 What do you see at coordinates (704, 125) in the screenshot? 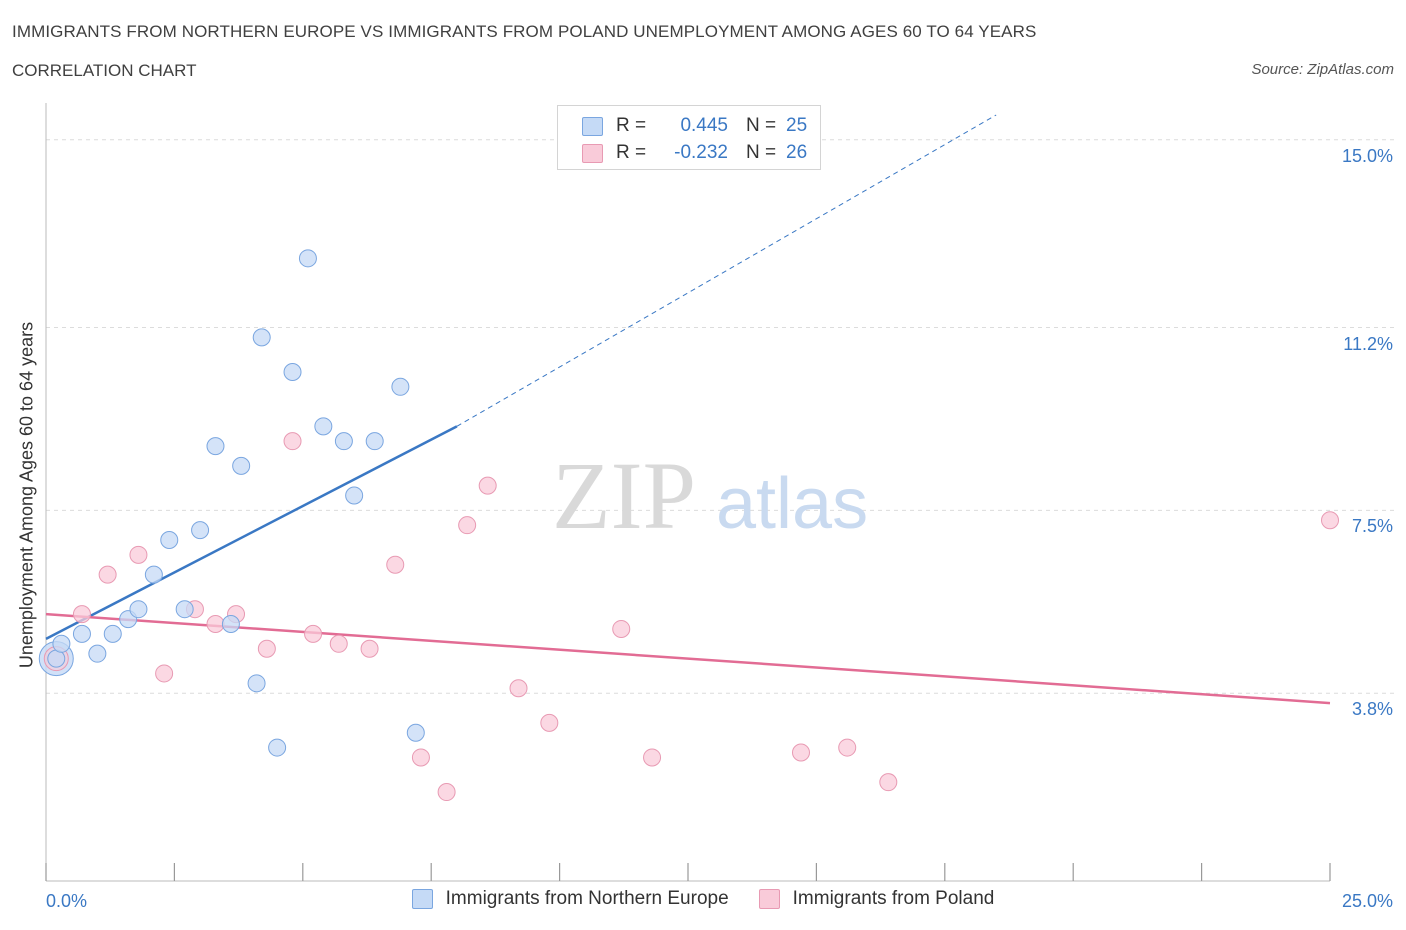
I see `r-value: 0.445` at bounding box center [704, 125].